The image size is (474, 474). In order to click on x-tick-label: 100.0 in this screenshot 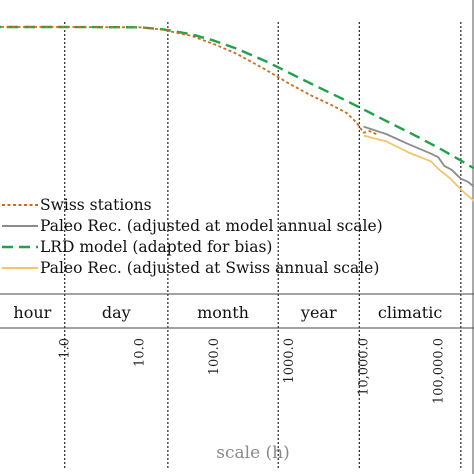, I will do `click(214, 356)`.